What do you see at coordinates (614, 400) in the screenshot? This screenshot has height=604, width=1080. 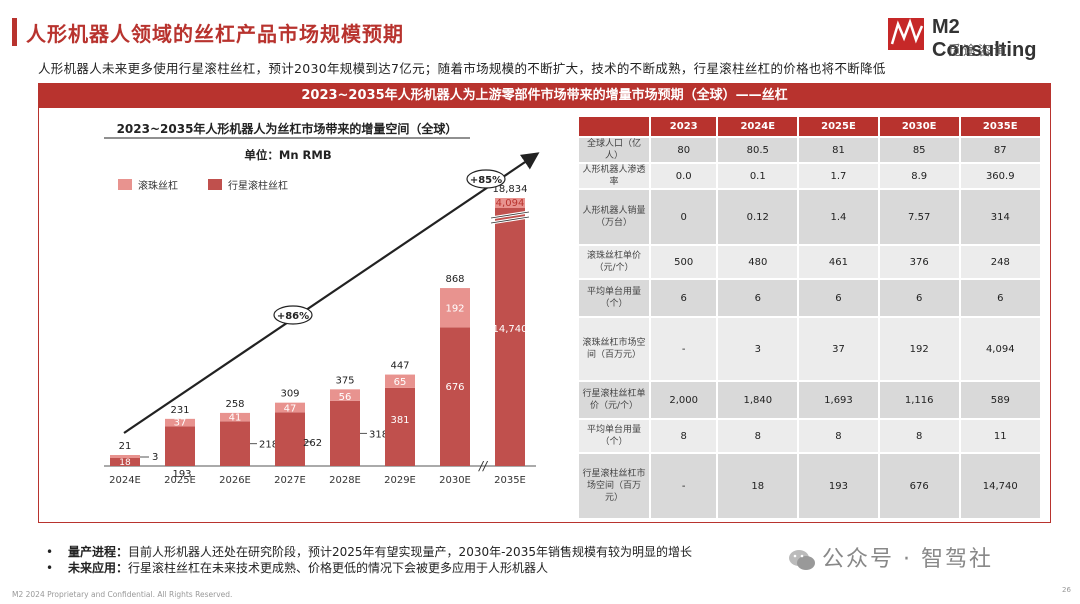 I see `table-row-label: 行星滚柱丝杠单价（元/个）` at bounding box center [614, 400].